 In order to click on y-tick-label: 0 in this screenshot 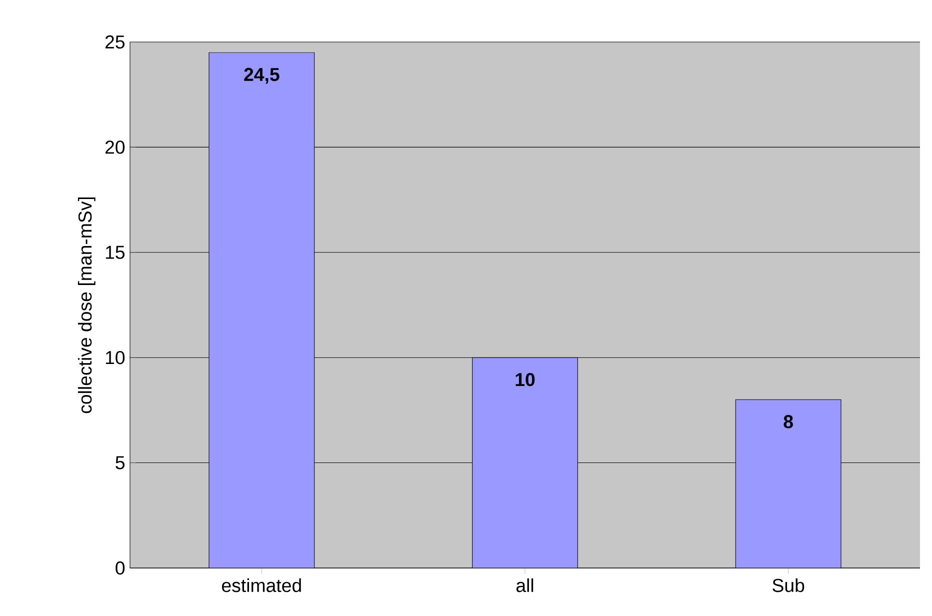, I will do `click(120, 568)`.